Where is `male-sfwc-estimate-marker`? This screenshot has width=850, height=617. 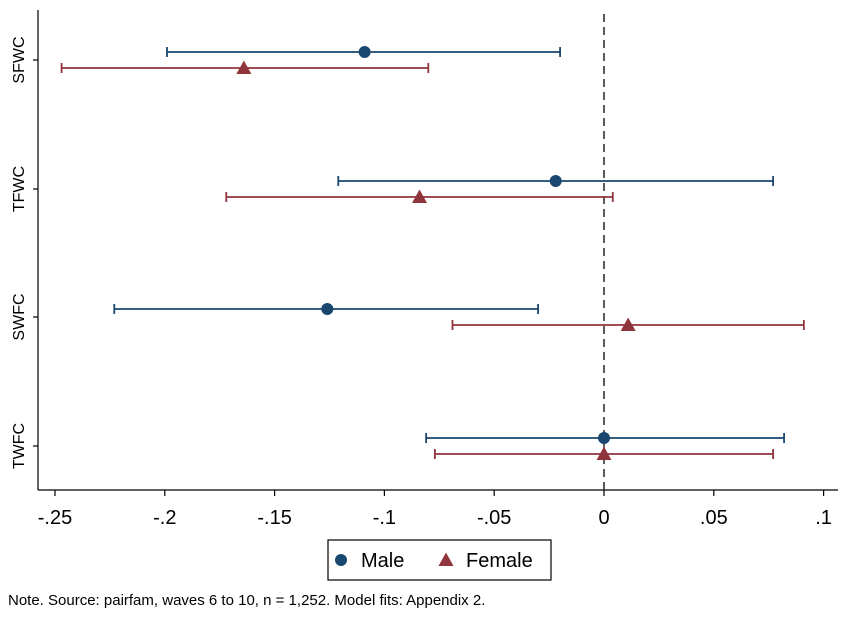 male-sfwc-estimate-marker is located at coordinates (364, 52).